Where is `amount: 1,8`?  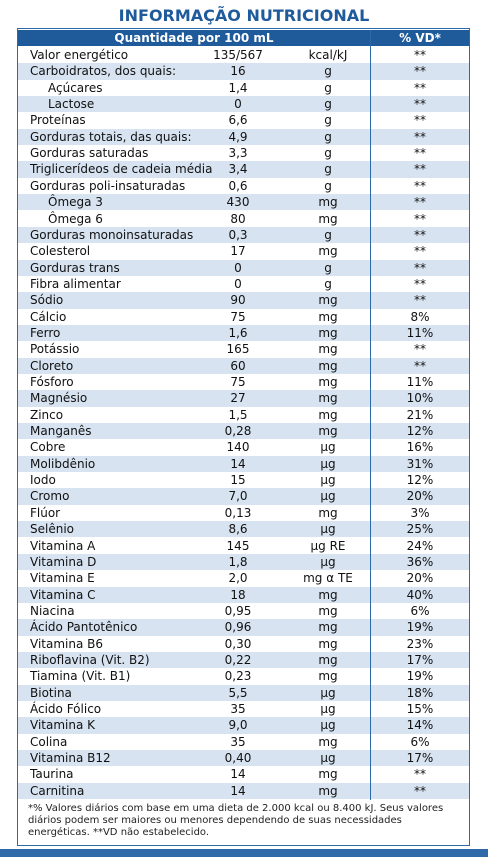 amount: 1,8 is located at coordinates (238, 561).